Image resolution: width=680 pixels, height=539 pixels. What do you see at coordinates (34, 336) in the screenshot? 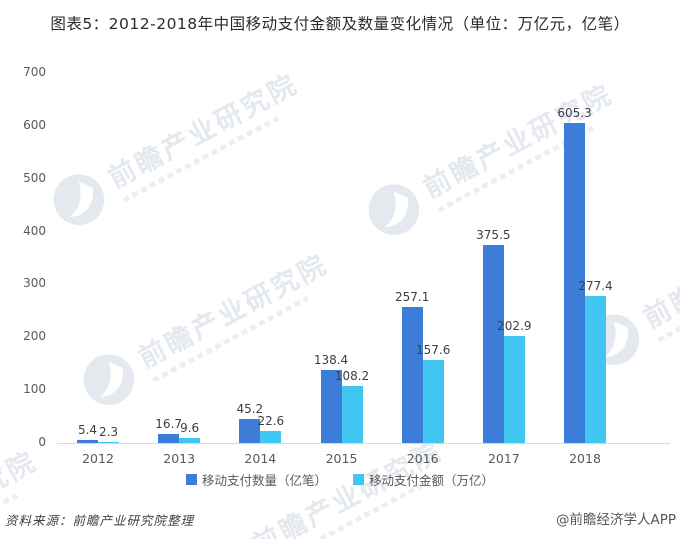
I see `y-axis-tick-label: 200` at bounding box center [34, 336].